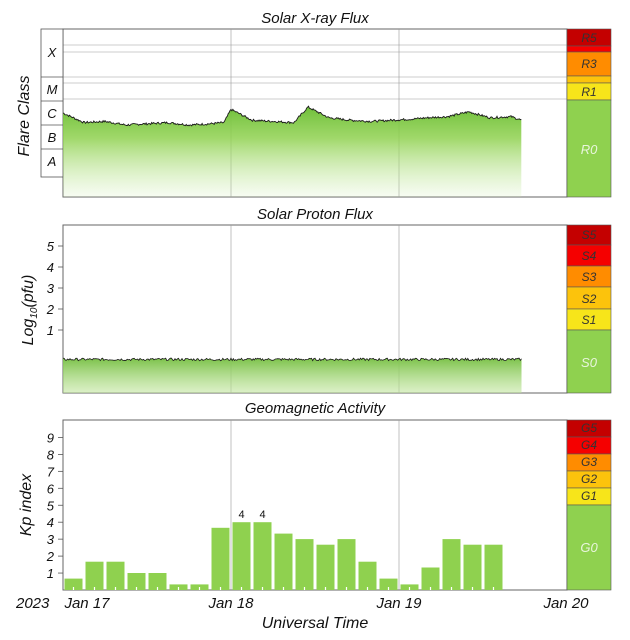 This screenshot has height=640, width=630. I want to click on proton-ylabel: Log10(pfu), so click(30, 310).